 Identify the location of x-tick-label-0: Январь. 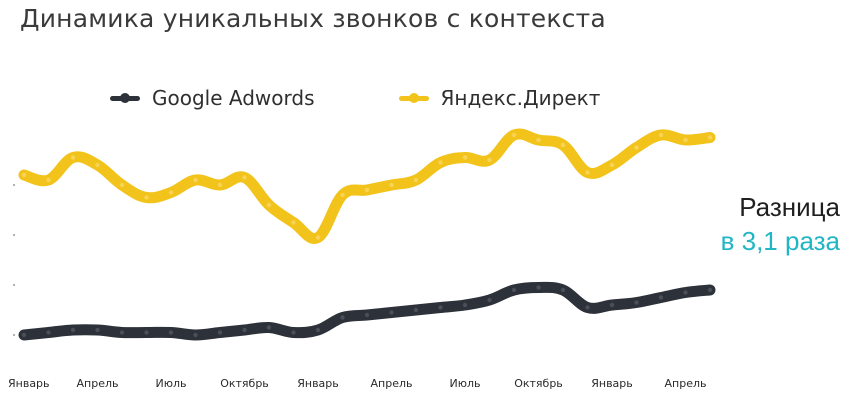
(29, 383).